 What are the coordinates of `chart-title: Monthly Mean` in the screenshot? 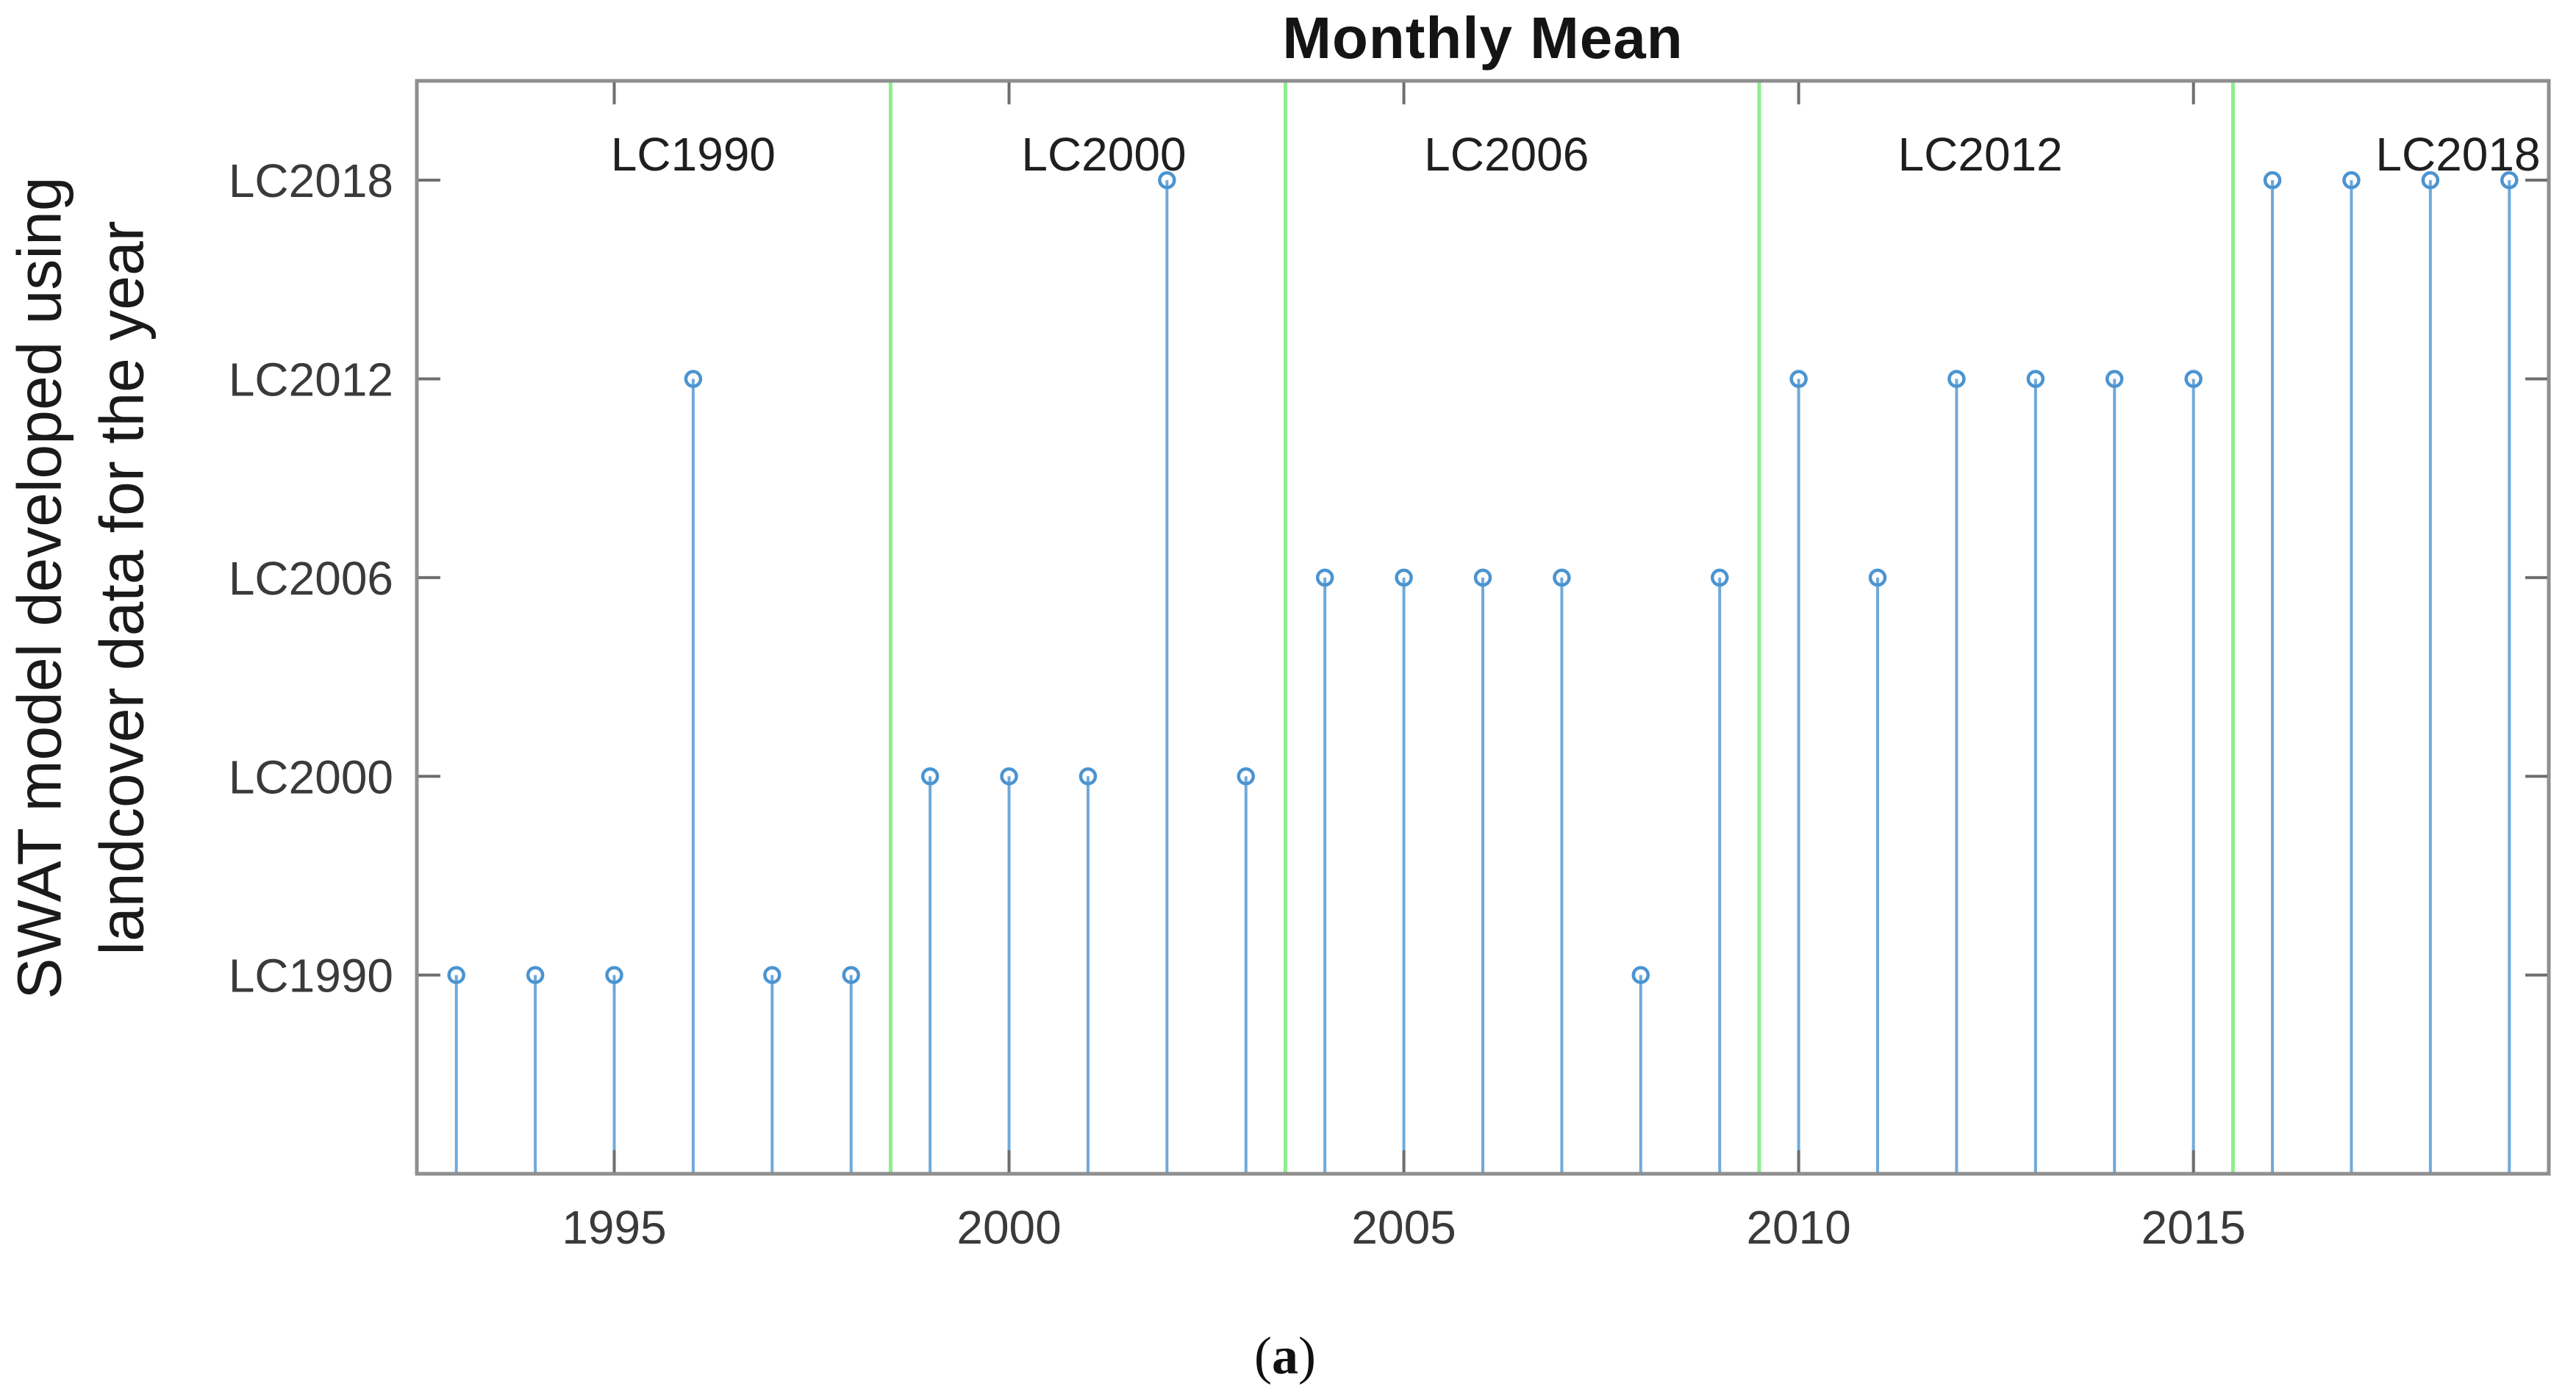 It's located at (1483, 38).